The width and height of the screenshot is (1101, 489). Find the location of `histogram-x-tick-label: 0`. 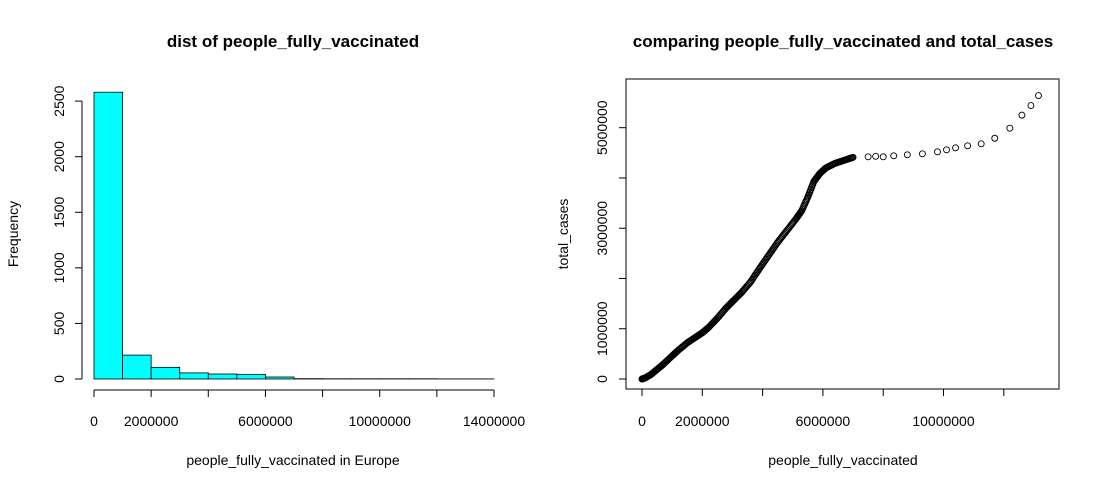

histogram-x-tick-label: 0 is located at coordinates (94, 421).